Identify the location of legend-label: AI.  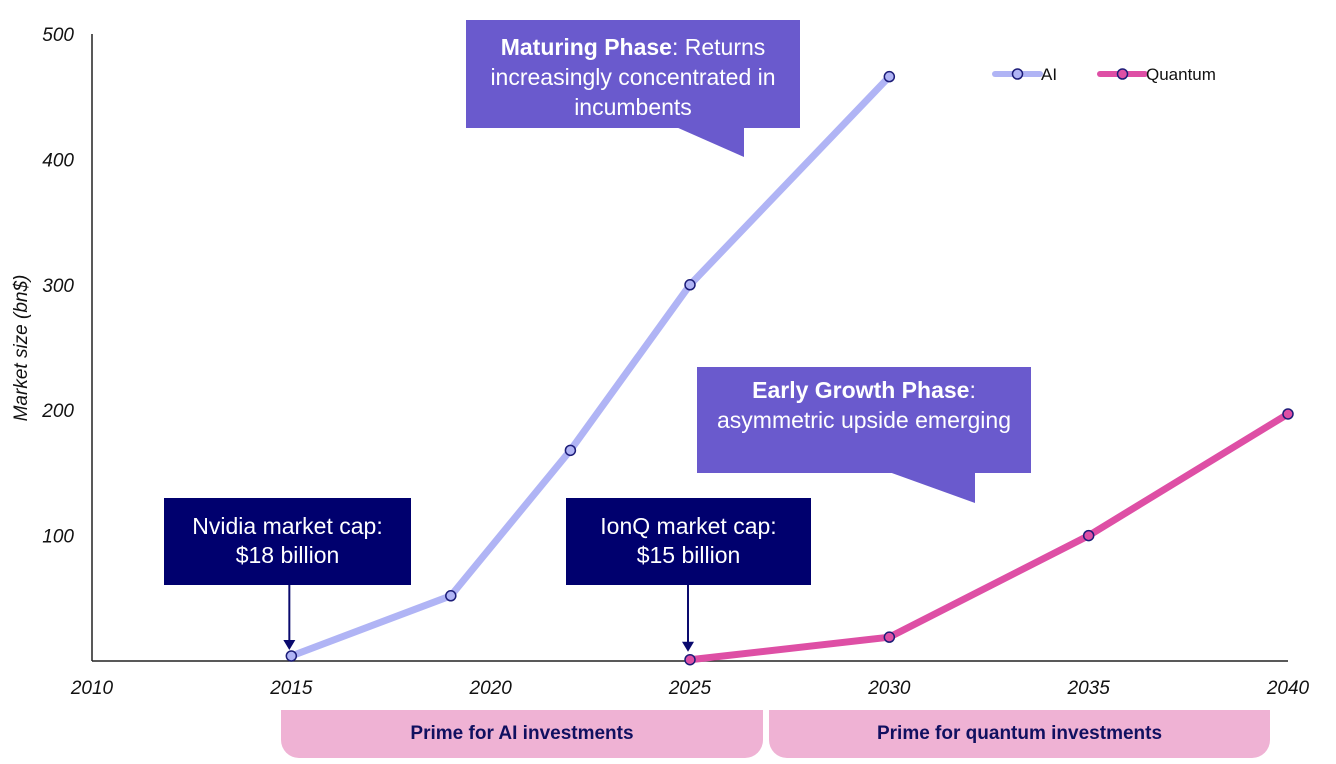
(1049, 74).